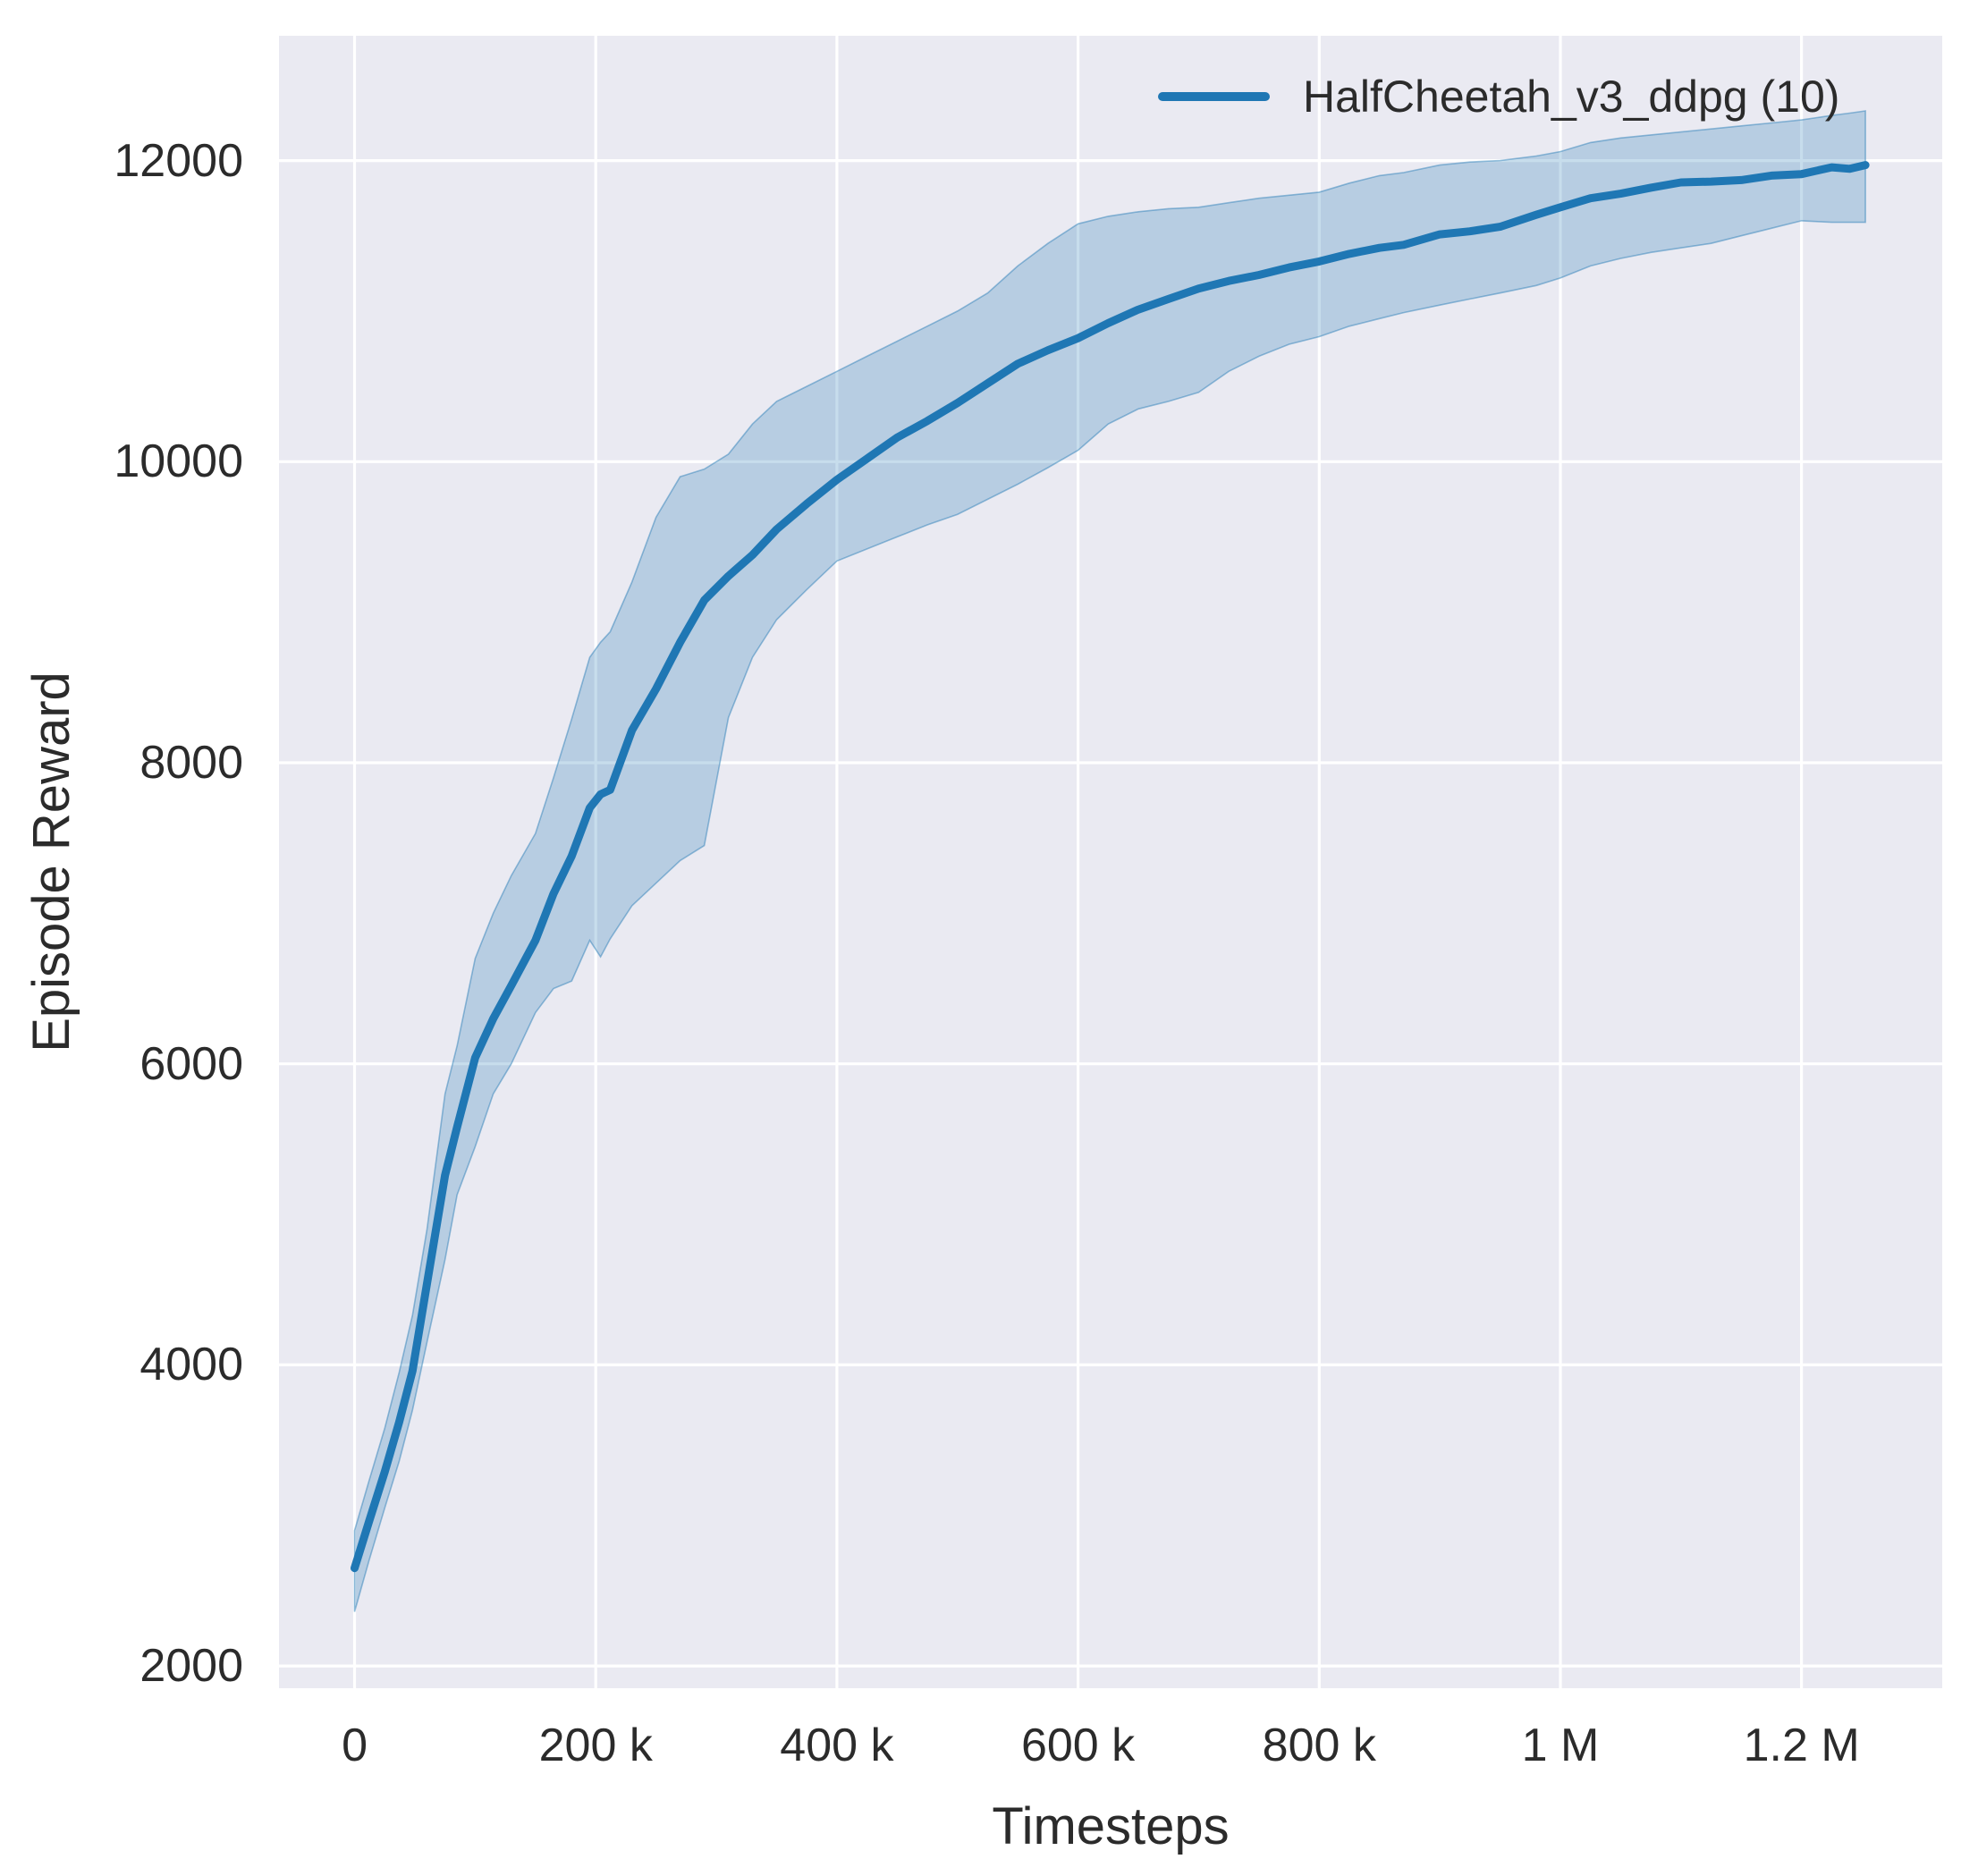  Describe the element at coordinates (1801, 1745) in the screenshot. I see `x-tick-label: 1.2 M` at that location.